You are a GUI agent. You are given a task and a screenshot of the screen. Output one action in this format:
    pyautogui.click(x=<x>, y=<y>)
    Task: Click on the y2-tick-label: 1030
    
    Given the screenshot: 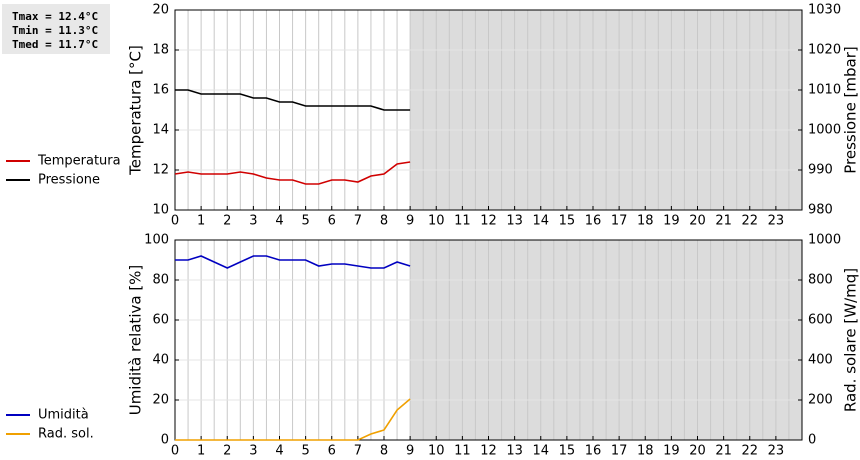 What is the action you would take?
    pyautogui.click(x=824, y=10)
    